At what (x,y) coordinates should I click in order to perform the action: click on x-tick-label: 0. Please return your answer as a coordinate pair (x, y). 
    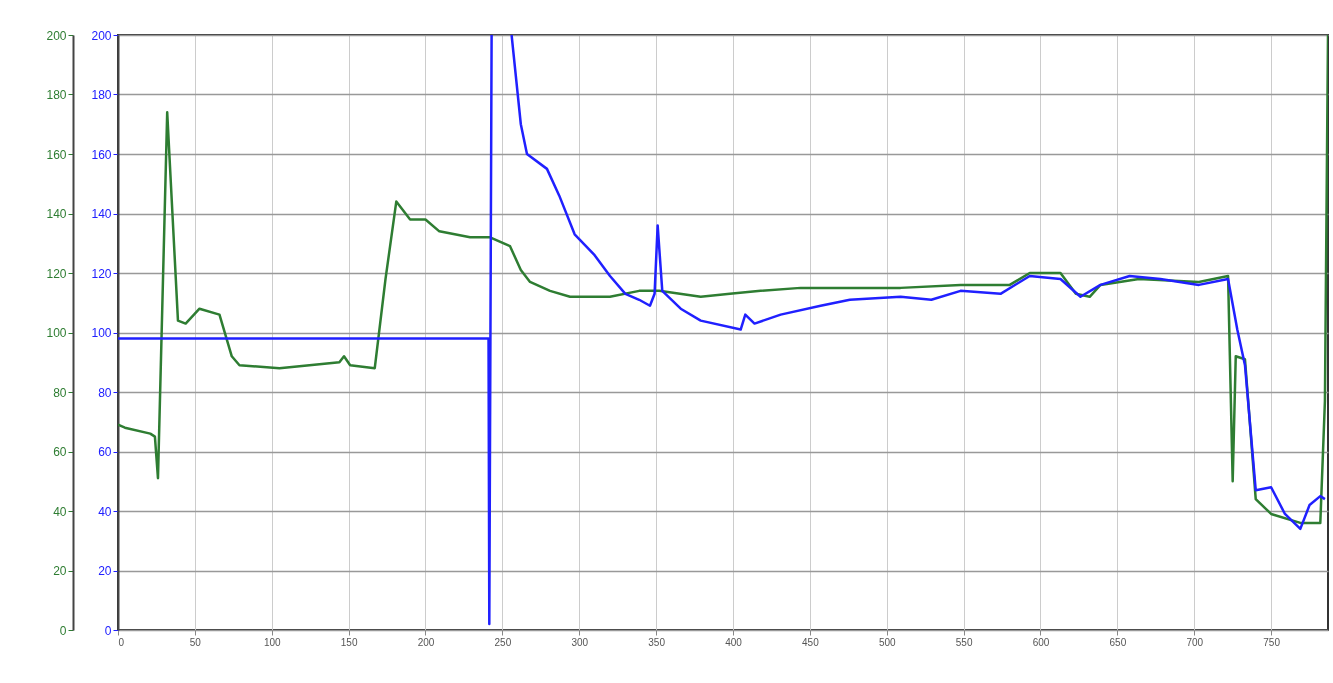
    Looking at the image, I should click on (121, 642).